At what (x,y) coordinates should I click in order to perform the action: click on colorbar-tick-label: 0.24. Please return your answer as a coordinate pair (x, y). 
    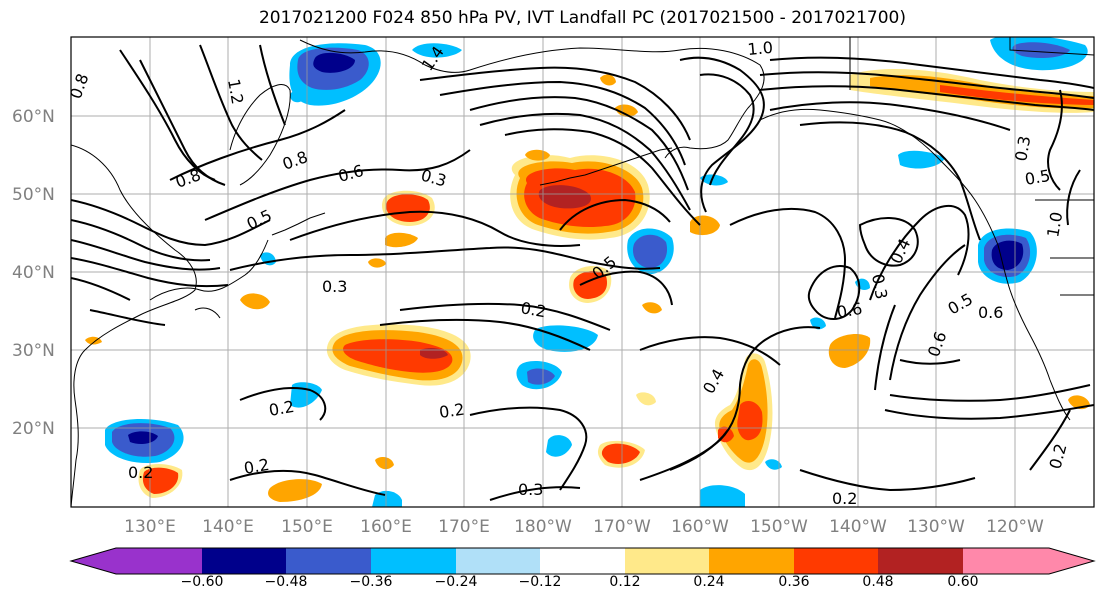
    Looking at the image, I should click on (708, 582).